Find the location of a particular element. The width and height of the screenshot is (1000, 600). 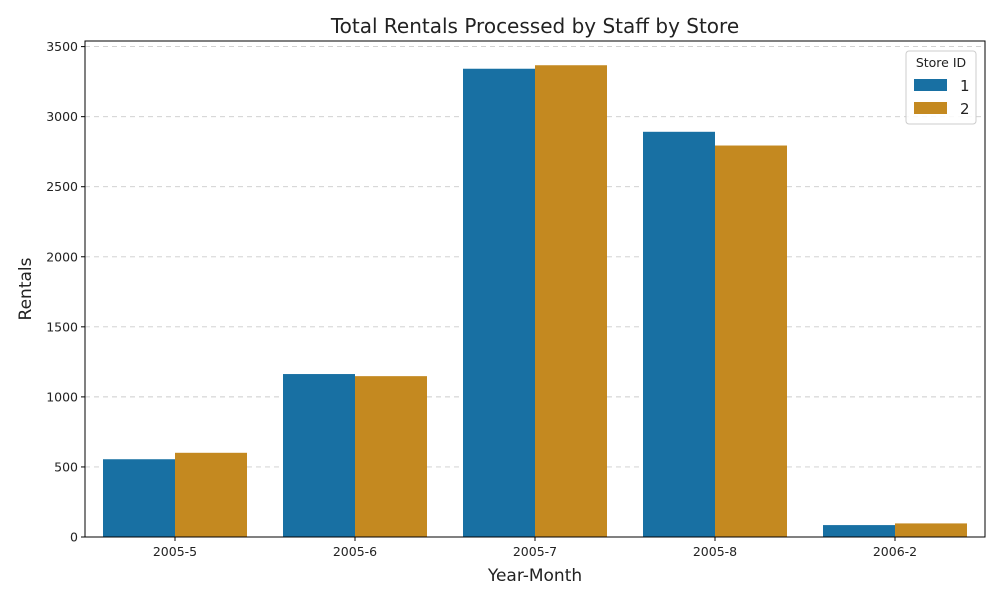

y-tick-label: 0 is located at coordinates (74, 537).